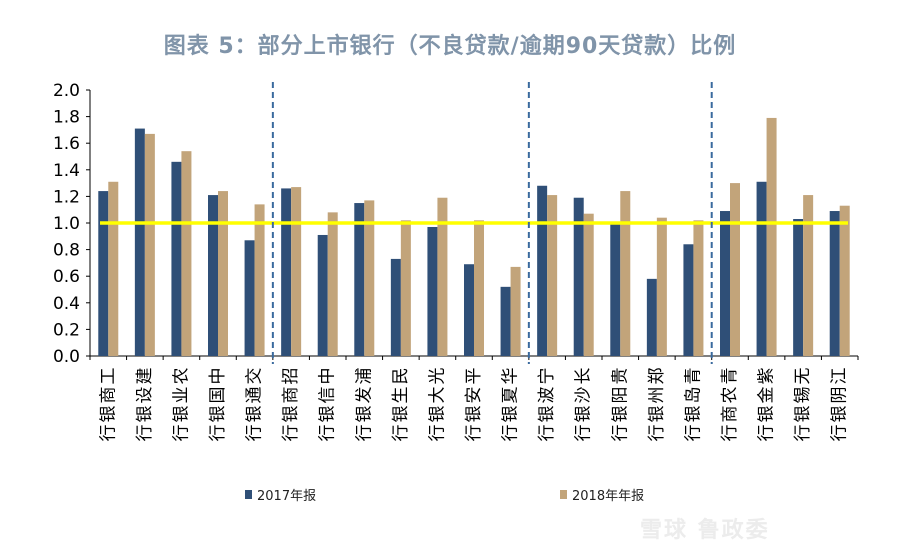  What do you see at coordinates (66, 304) in the screenshot?
I see `y-tick-label: 0.4` at bounding box center [66, 304].